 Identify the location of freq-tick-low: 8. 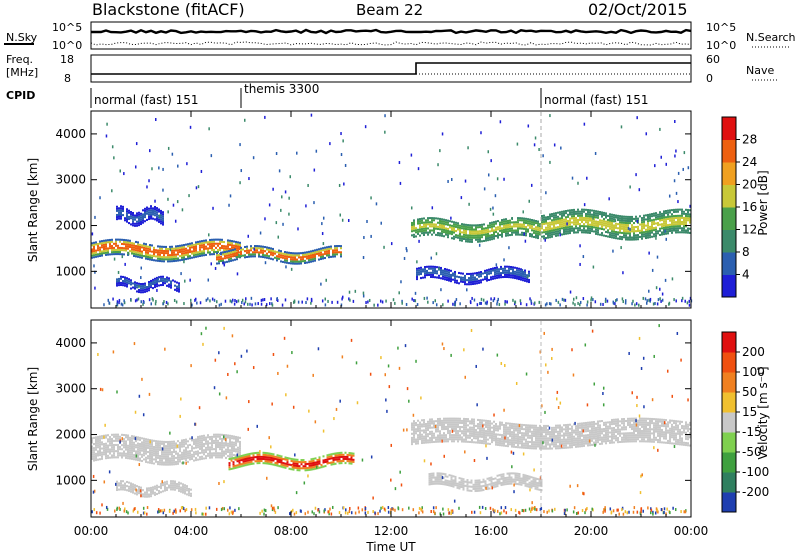
(67, 78).